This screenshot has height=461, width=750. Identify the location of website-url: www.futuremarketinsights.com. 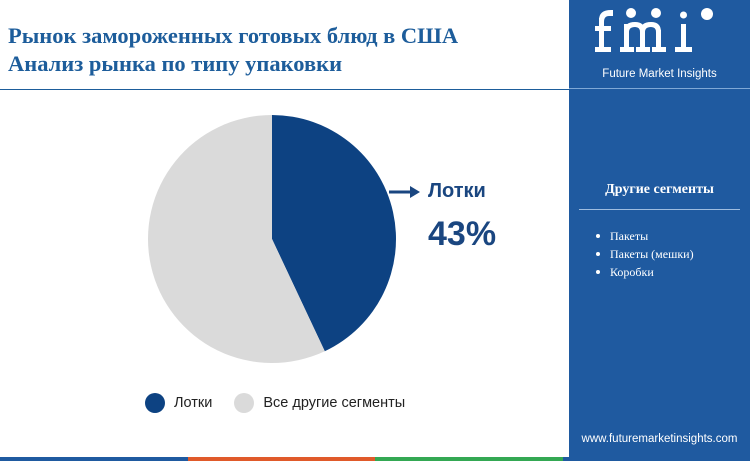
(659, 439).